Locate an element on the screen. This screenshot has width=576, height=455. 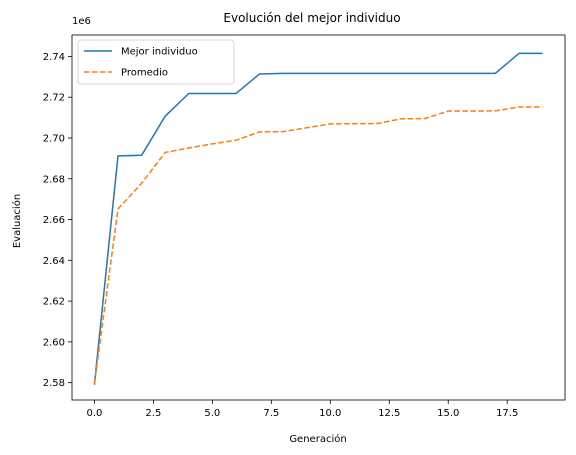
x-tick-label: 5.0 is located at coordinates (212, 413).